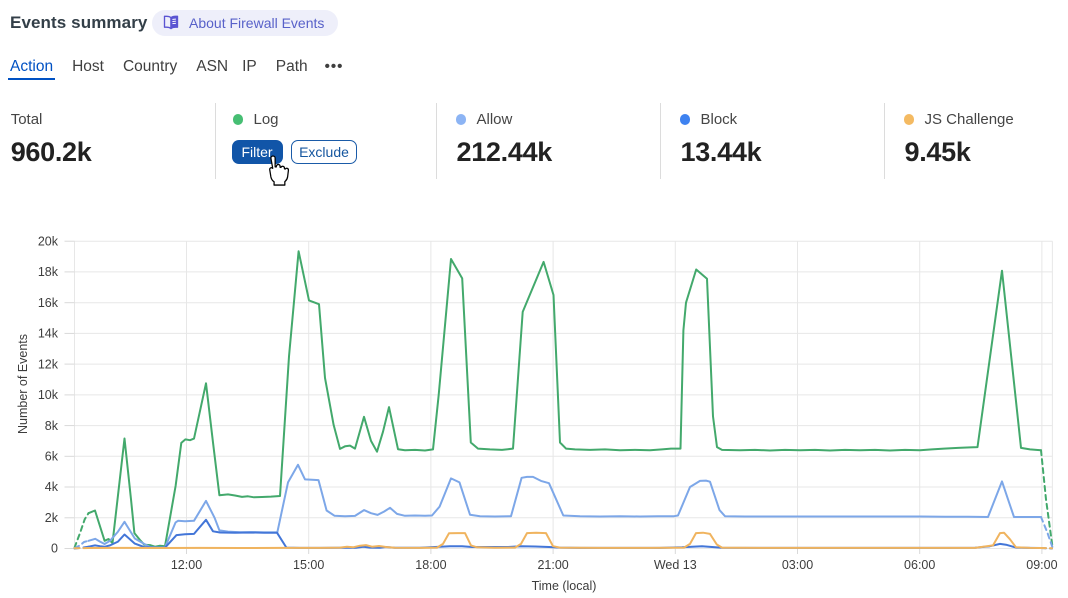 This screenshot has width=1068, height=598. Describe the element at coordinates (48, 241) in the screenshot. I see `svg-text: 20k` at that location.